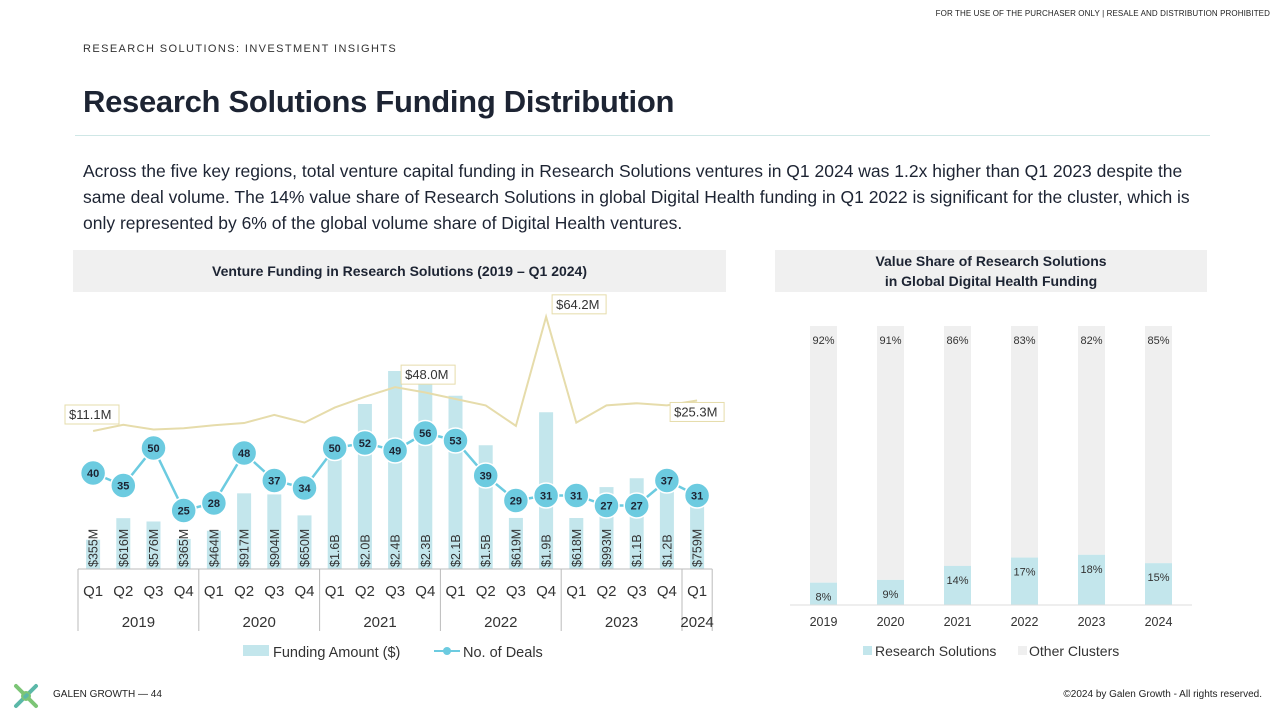  Describe the element at coordinates (577, 548) in the screenshot. I see `funding-bar-label: $618M` at that location.